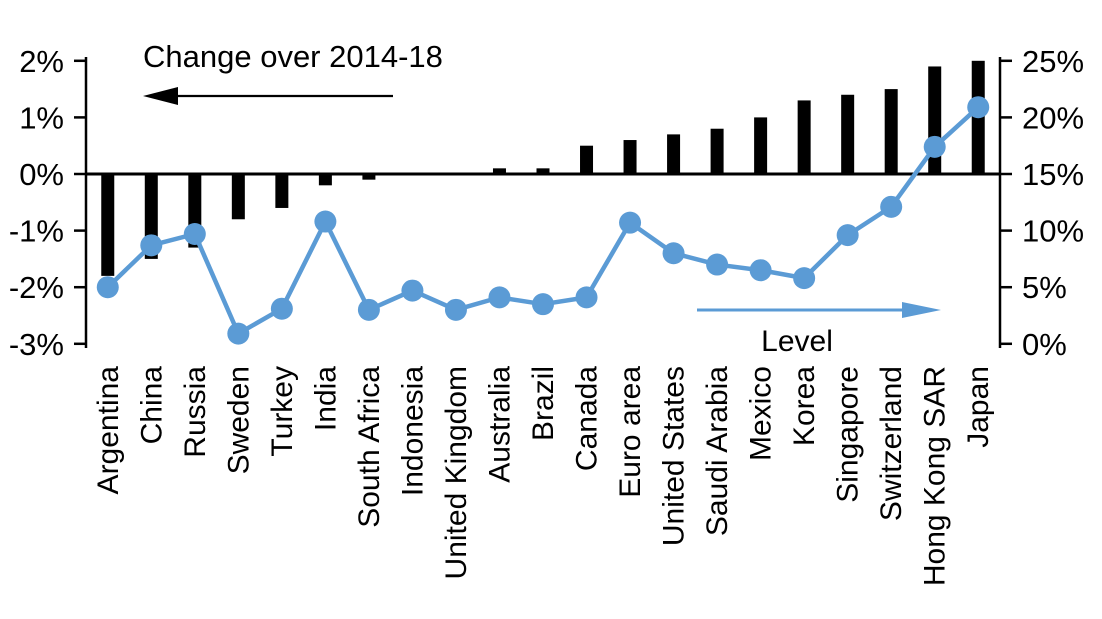 The height and width of the screenshot is (619, 1102). What do you see at coordinates (921, 310) in the screenshot?
I see `right-arrow-icon` at bounding box center [921, 310].